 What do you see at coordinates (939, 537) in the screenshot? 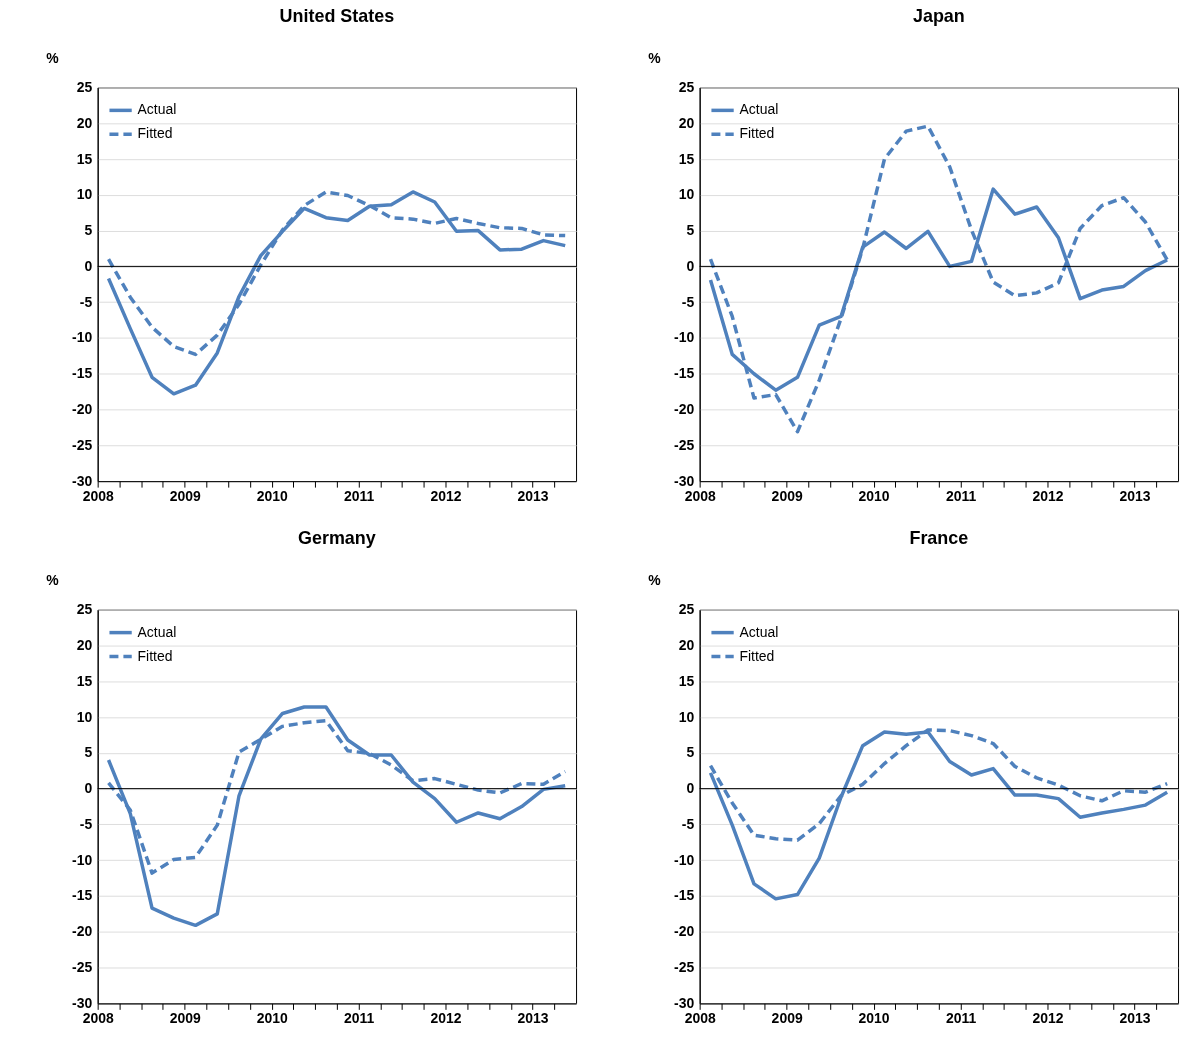
I see `chart-title: France` at bounding box center [939, 537].